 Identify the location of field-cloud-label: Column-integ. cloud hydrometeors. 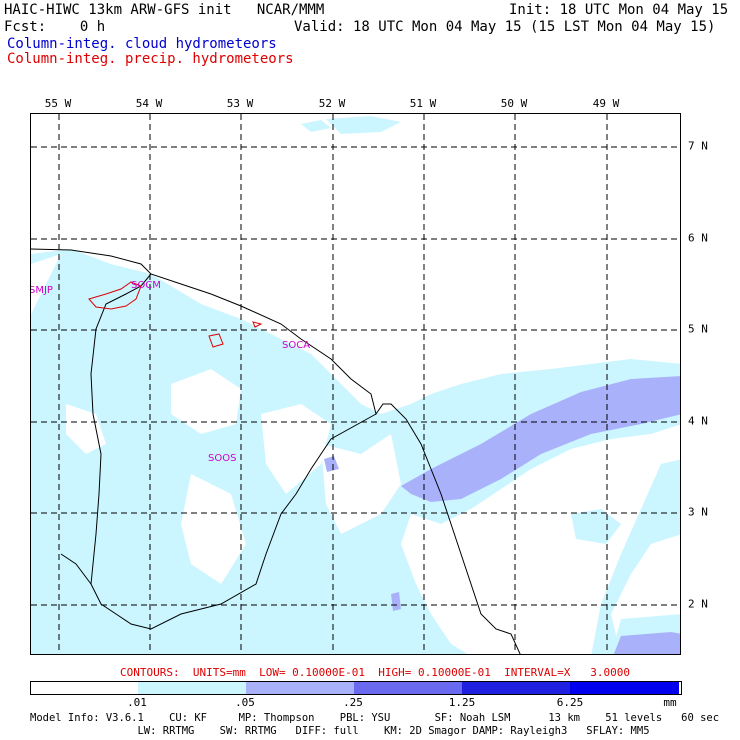
(142, 44).